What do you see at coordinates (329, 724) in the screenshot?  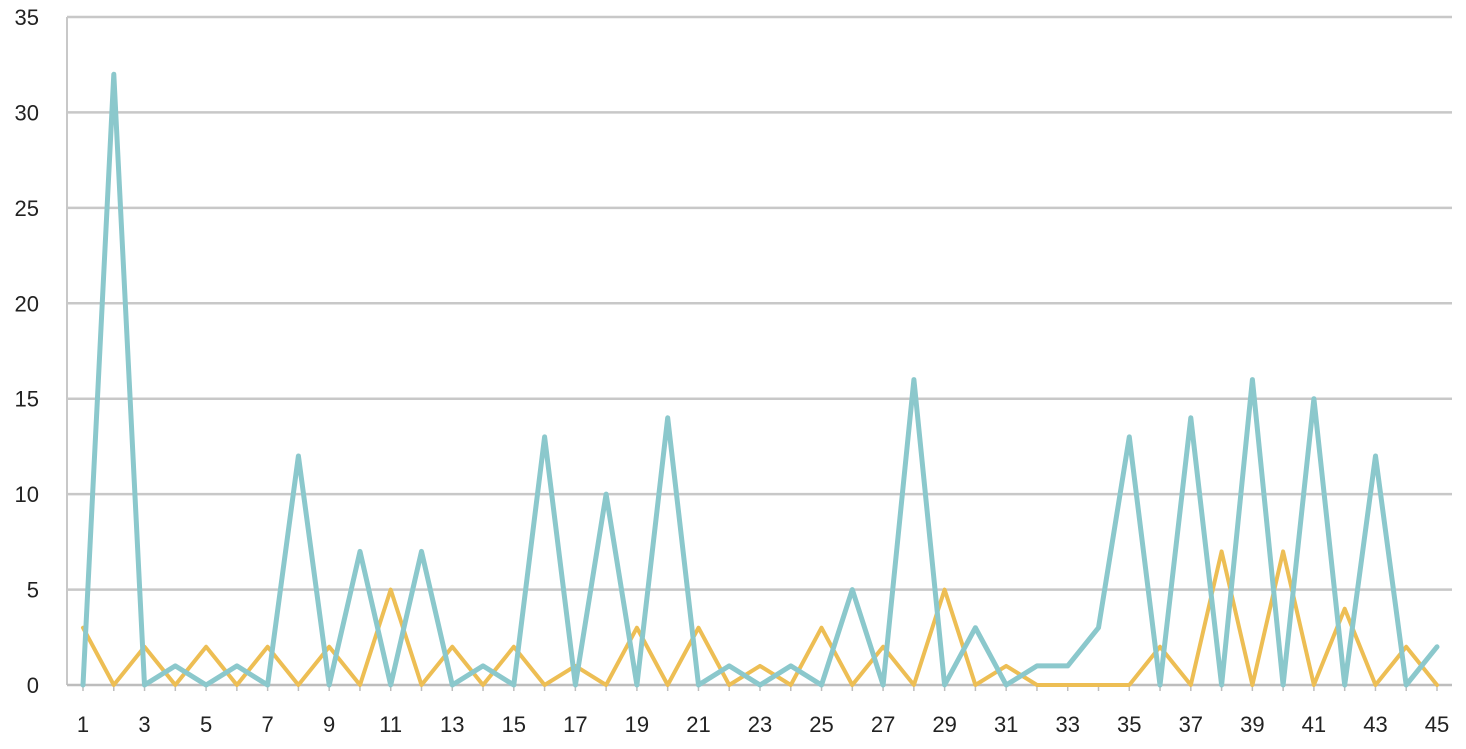 I see `x-tick-label: 9` at bounding box center [329, 724].